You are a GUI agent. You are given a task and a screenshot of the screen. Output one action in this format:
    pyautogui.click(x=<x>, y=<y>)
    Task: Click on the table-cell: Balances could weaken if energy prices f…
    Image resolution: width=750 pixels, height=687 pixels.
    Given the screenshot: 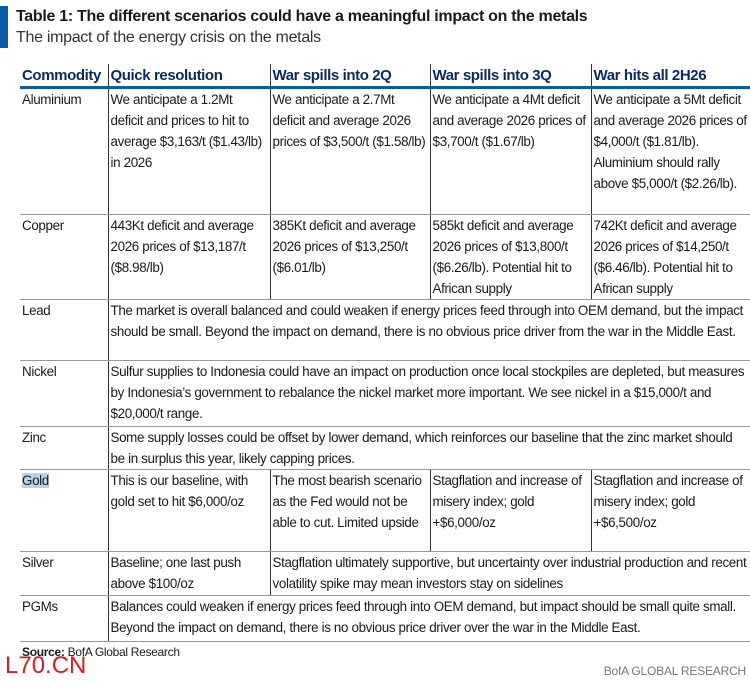 What is the action you would take?
    pyautogui.click(x=428, y=618)
    